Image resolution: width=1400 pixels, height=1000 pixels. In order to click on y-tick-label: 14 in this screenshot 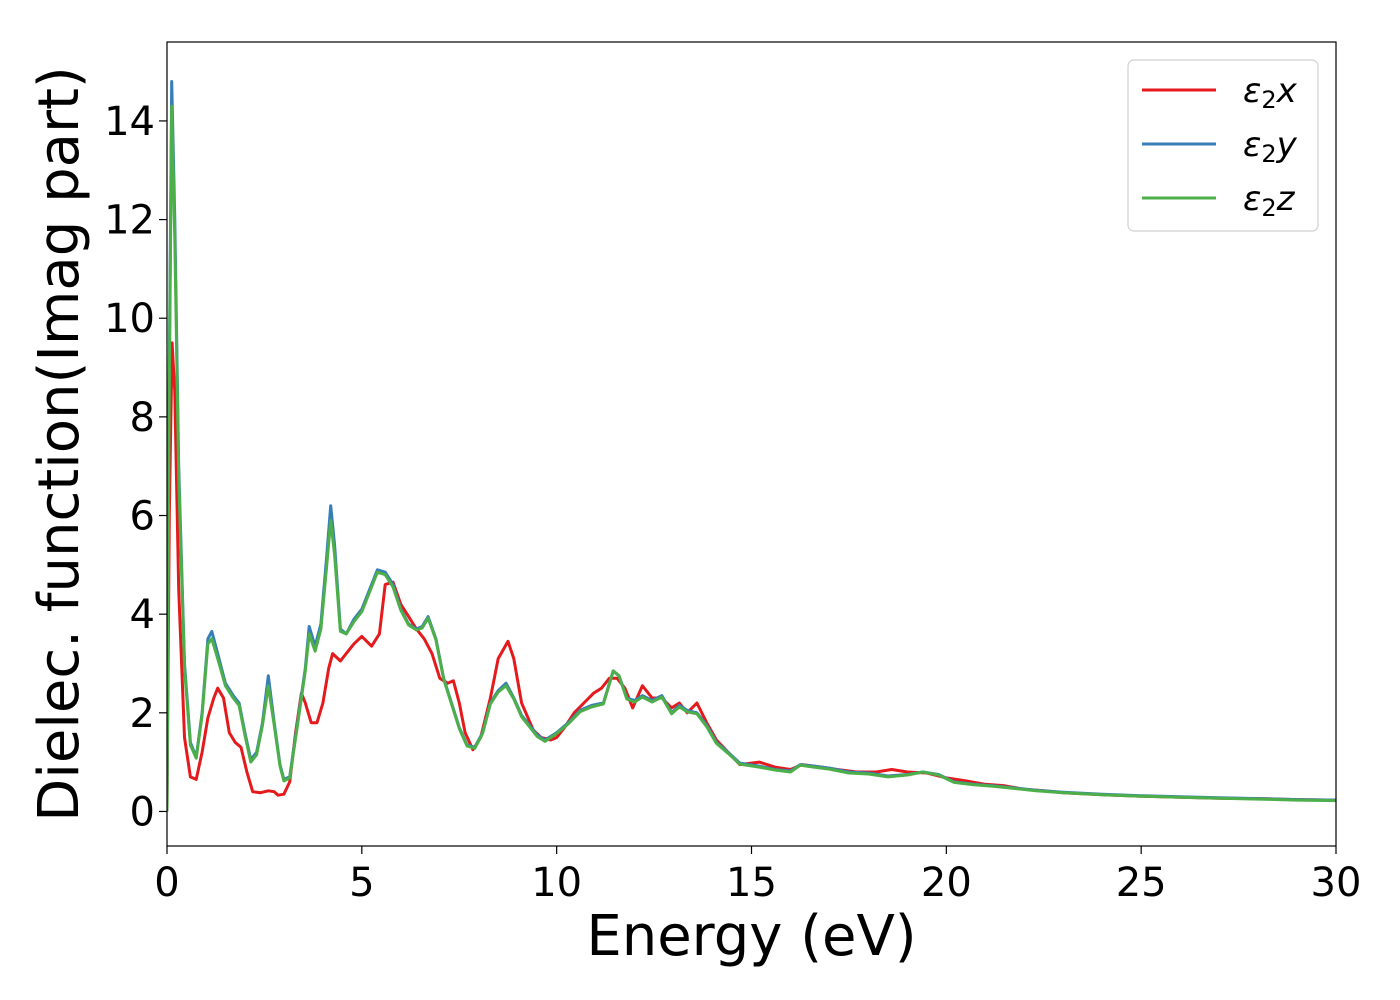, I will do `click(129, 122)`.